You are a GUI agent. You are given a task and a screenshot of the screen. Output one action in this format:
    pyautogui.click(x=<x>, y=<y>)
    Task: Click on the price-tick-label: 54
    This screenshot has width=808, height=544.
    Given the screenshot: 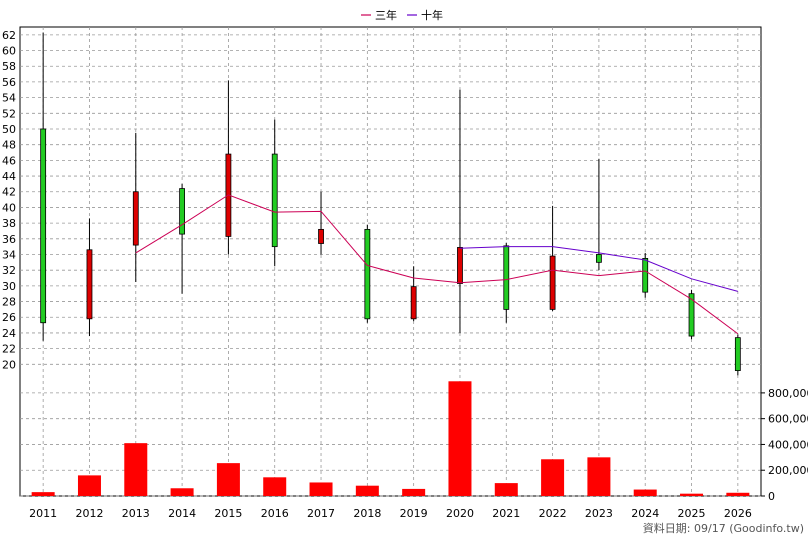 What is the action you would take?
    pyautogui.click(x=9, y=98)
    